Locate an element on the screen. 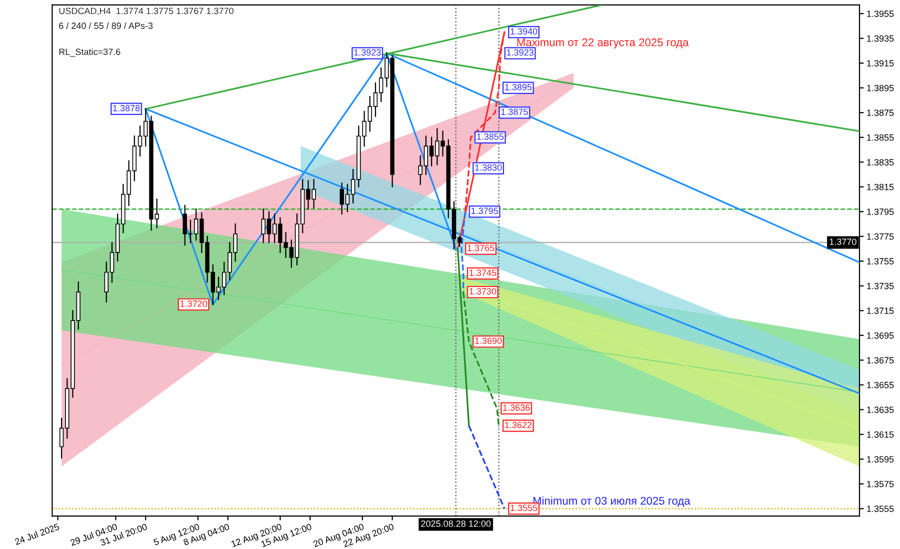  annotation: RL_Static=37.6 is located at coordinates (89, 52).